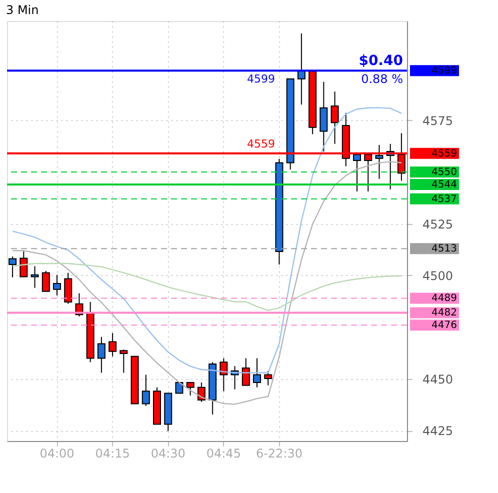 The width and height of the screenshot is (498, 493). What do you see at coordinates (279, 453) in the screenshot?
I see `x-tick-label: 6-22:30` at bounding box center [279, 453].